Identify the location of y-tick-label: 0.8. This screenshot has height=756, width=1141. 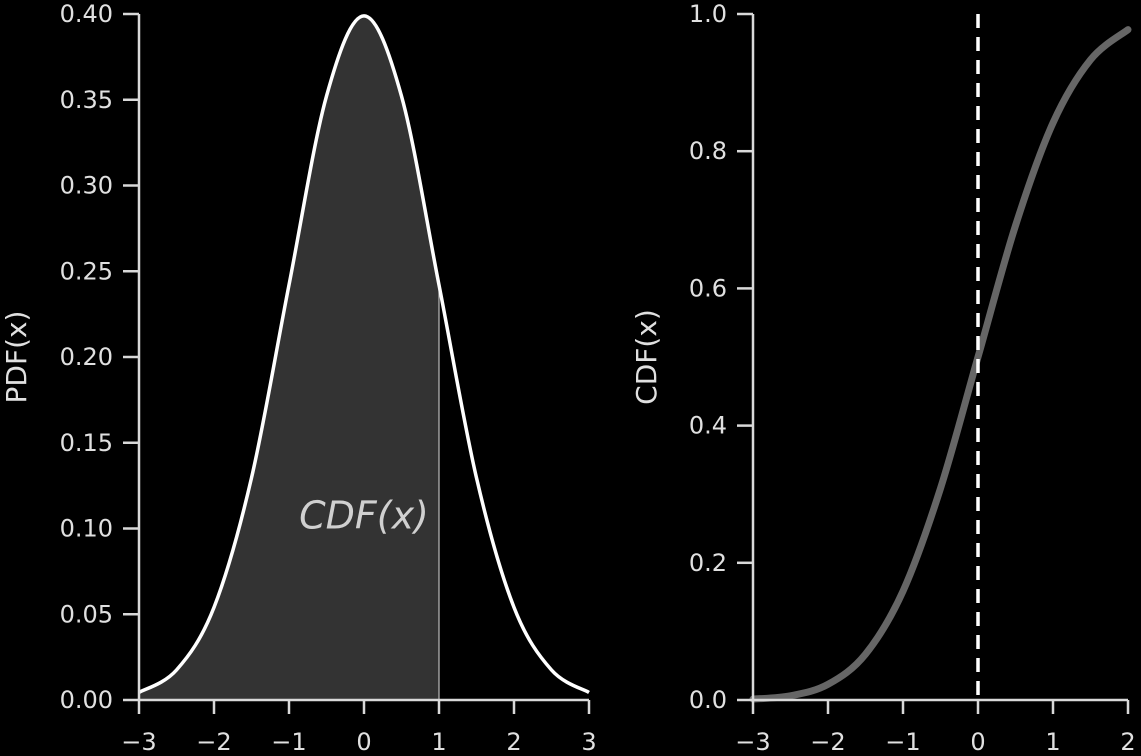
(708, 151).